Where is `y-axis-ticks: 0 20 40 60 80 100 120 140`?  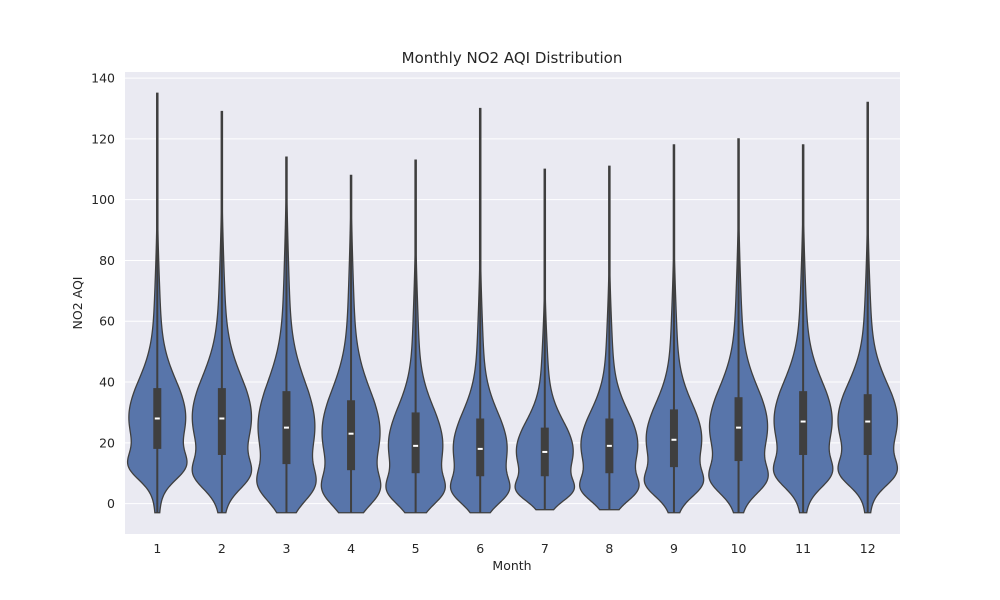 y-axis-ticks: 0 20 40 60 80 100 120 140 is located at coordinates (103, 291).